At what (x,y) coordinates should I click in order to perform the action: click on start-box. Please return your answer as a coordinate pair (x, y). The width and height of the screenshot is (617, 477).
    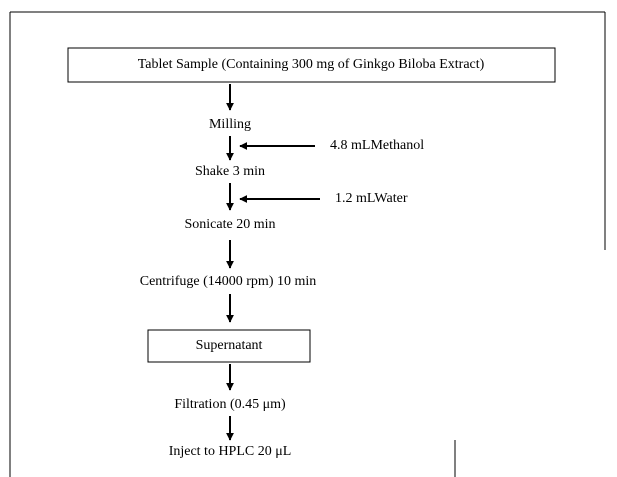
    Looking at the image, I should click on (311, 65).